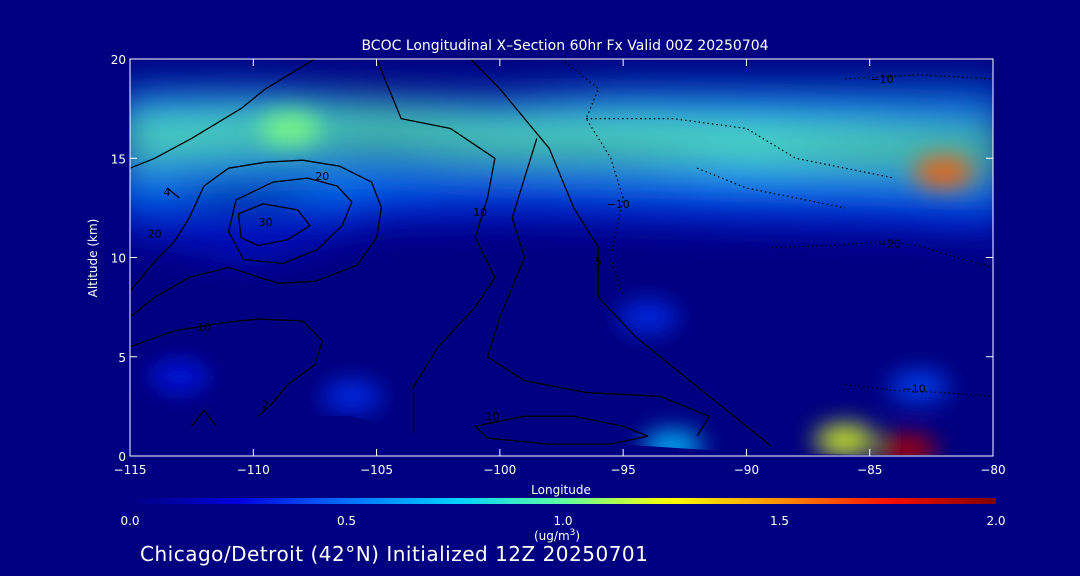  Describe the element at coordinates (376, 470) in the screenshot. I see `x-tick-label: −105` at that location.